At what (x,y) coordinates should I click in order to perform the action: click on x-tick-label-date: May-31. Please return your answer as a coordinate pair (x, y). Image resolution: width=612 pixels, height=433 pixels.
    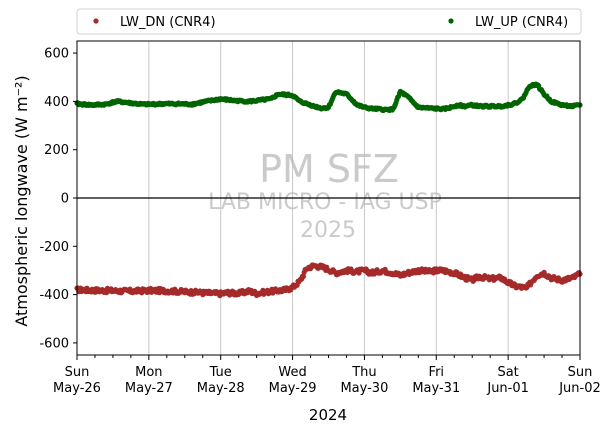
    Looking at the image, I should click on (436, 388).